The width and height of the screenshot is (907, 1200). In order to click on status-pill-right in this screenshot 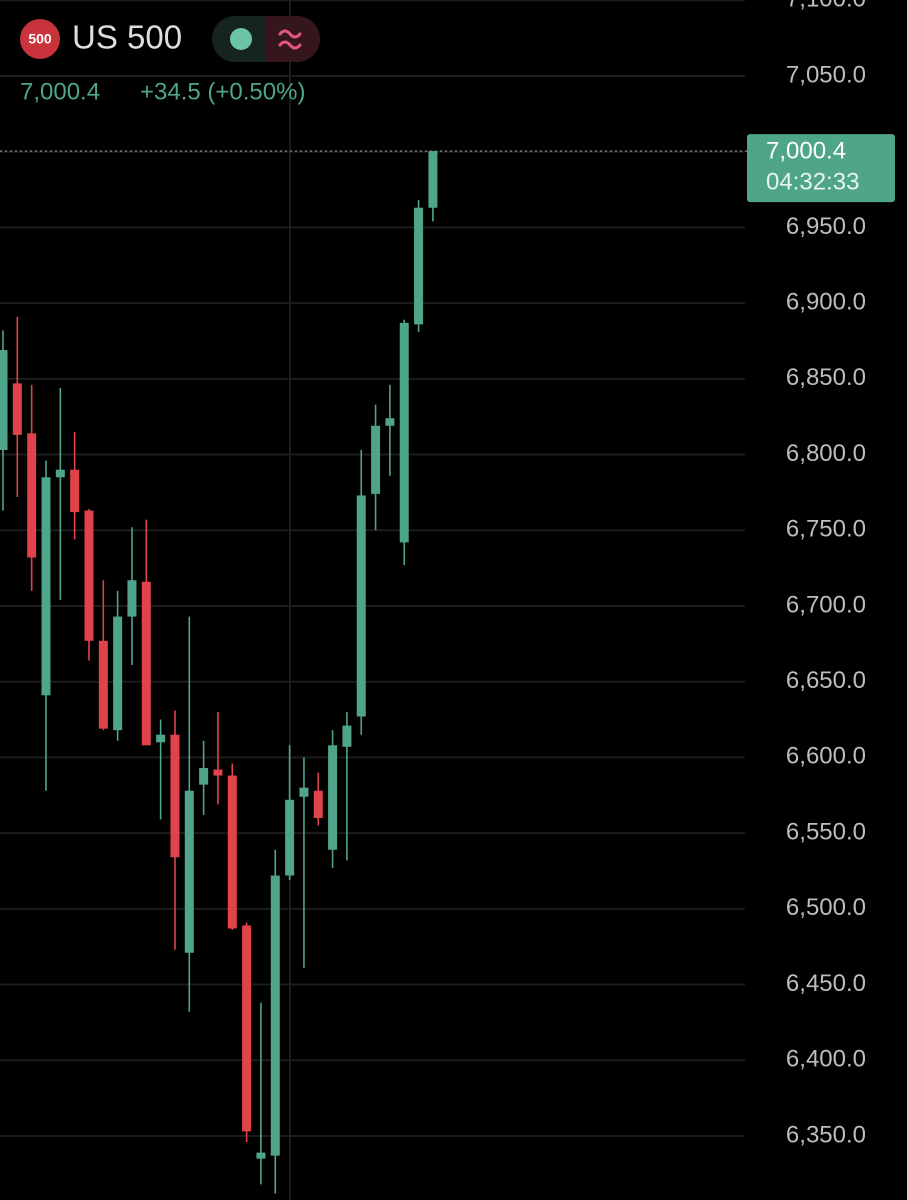, I will do `click(293, 39)`.